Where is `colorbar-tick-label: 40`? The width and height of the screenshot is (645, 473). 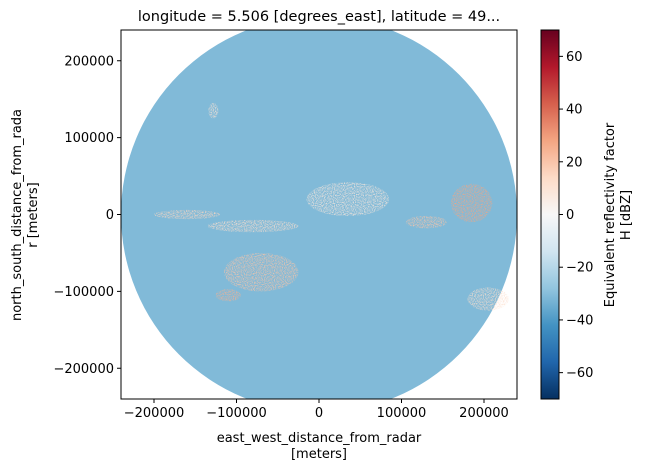 colorbar-tick-label: 40 is located at coordinates (574, 110).